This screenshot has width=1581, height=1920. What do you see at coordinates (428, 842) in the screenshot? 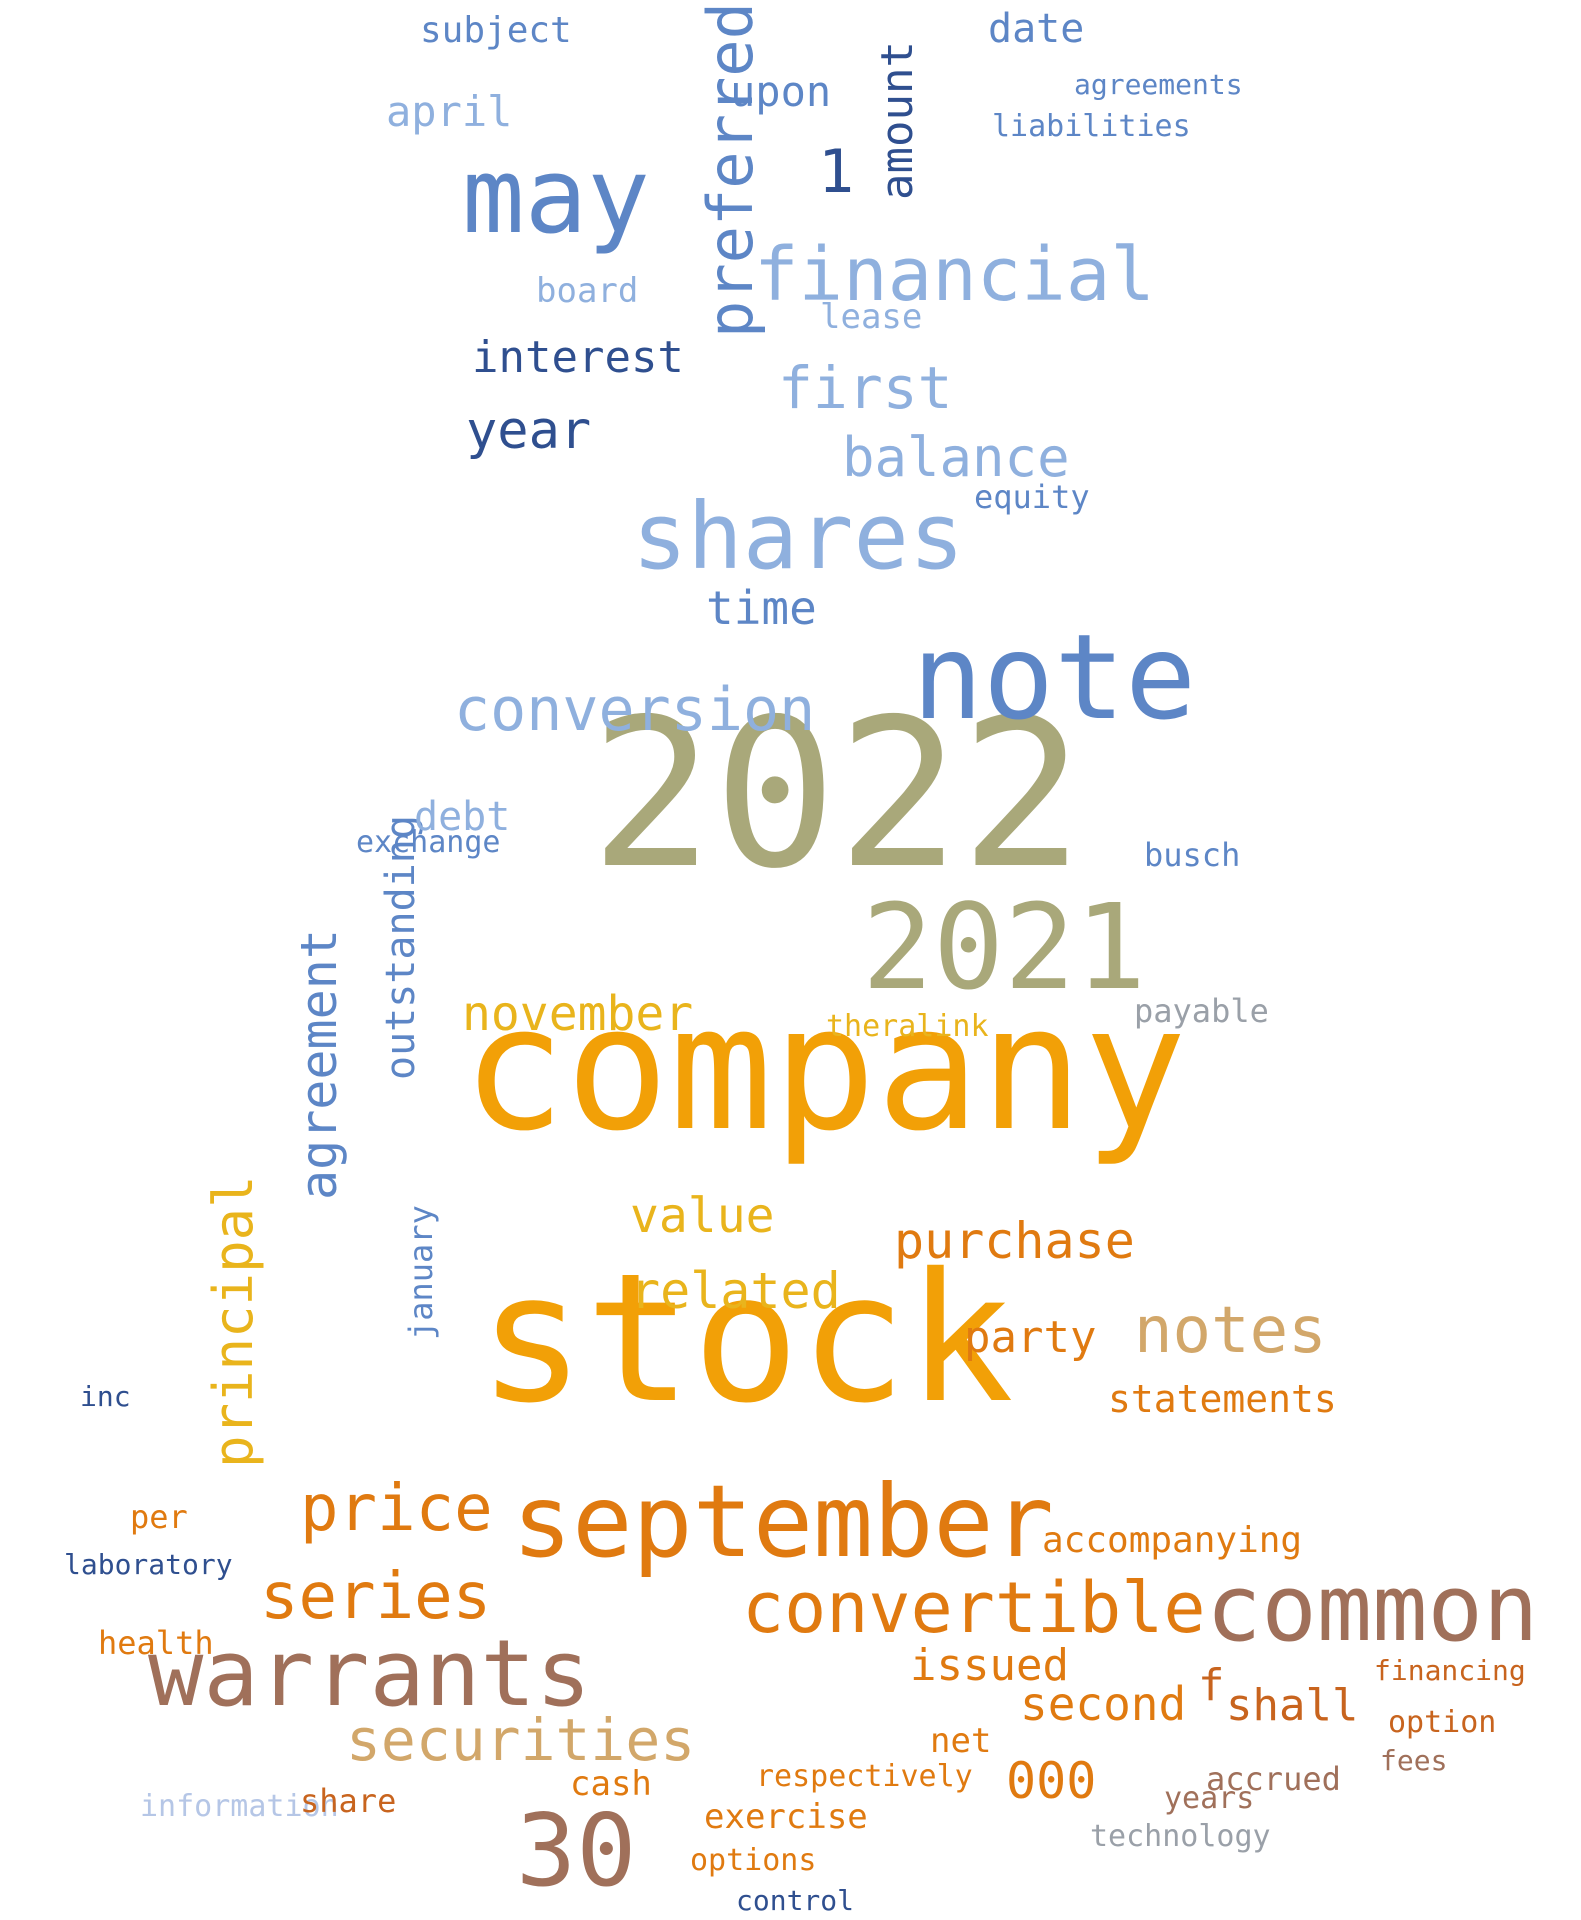
I see `word-exchange: exchange` at bounding box center [428, 842].